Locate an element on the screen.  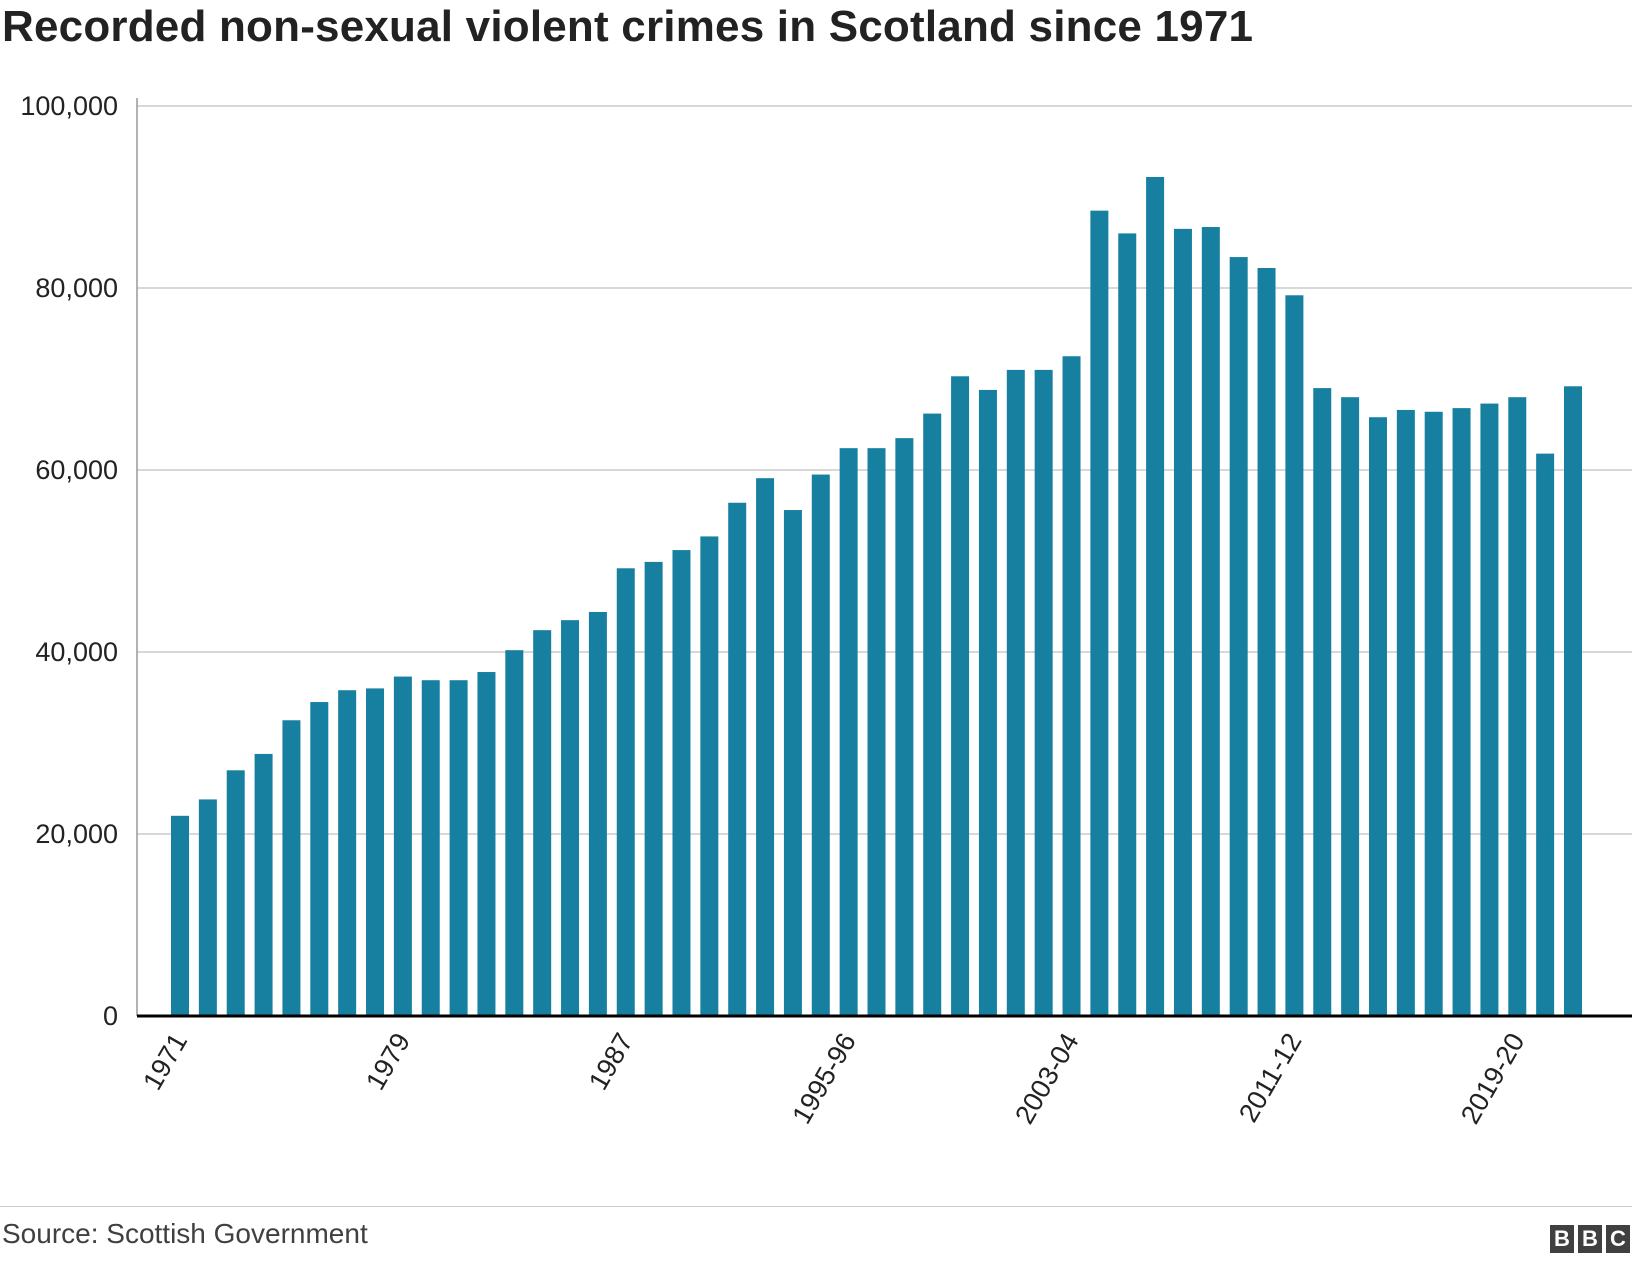
bbc-logo: B B C is located at coordinates (1590, 1239).